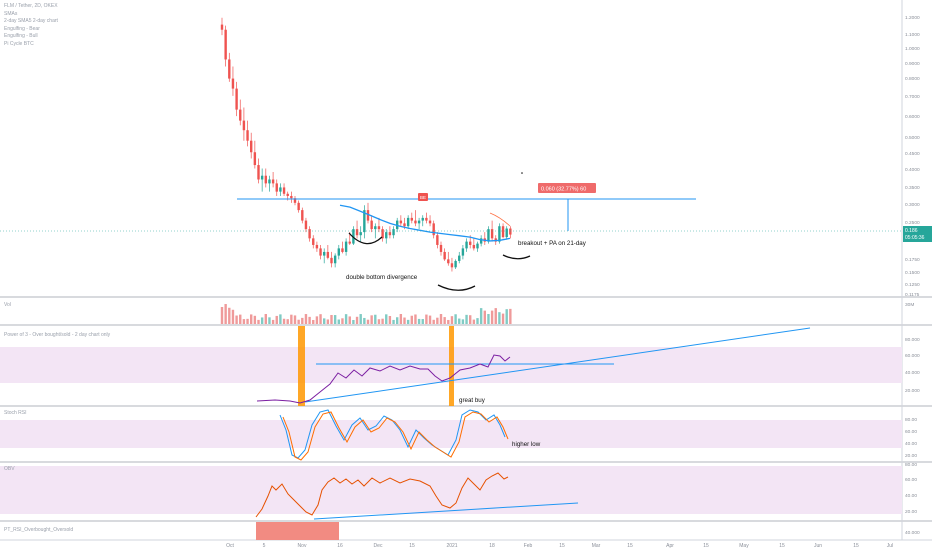  Describe the element at coordinates (21, 36) in the screenshot. I see `legend-item: Engulfing - Bull` at that location.